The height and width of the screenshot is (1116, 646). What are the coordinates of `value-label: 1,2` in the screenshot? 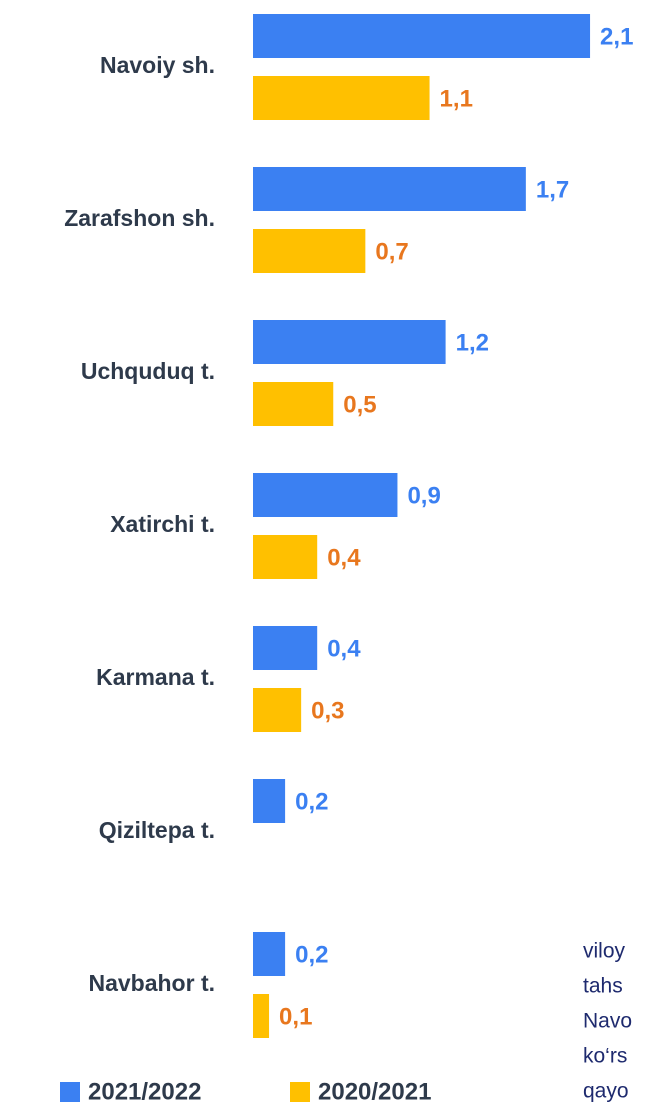 It's located at (472, 342).